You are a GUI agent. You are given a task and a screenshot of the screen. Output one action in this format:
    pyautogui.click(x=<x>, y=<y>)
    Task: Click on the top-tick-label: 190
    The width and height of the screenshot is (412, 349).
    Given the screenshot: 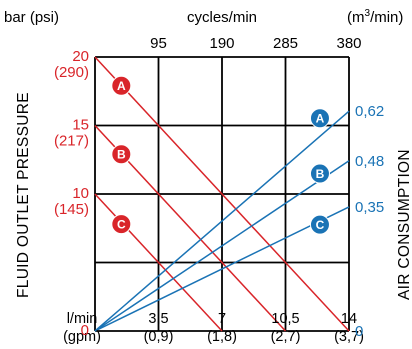 What is the action you would take?
    pyautogui.click(x=221, y=43)
    